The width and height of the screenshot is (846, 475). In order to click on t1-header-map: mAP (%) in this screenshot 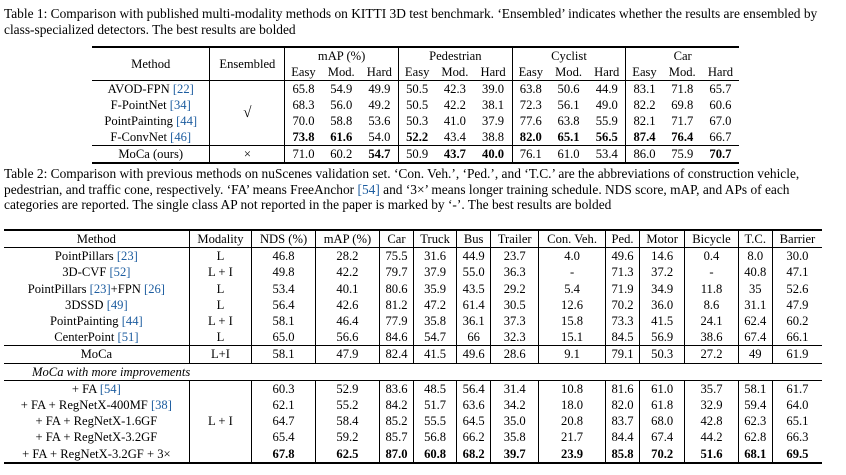, I will do `click(341, 55)`.